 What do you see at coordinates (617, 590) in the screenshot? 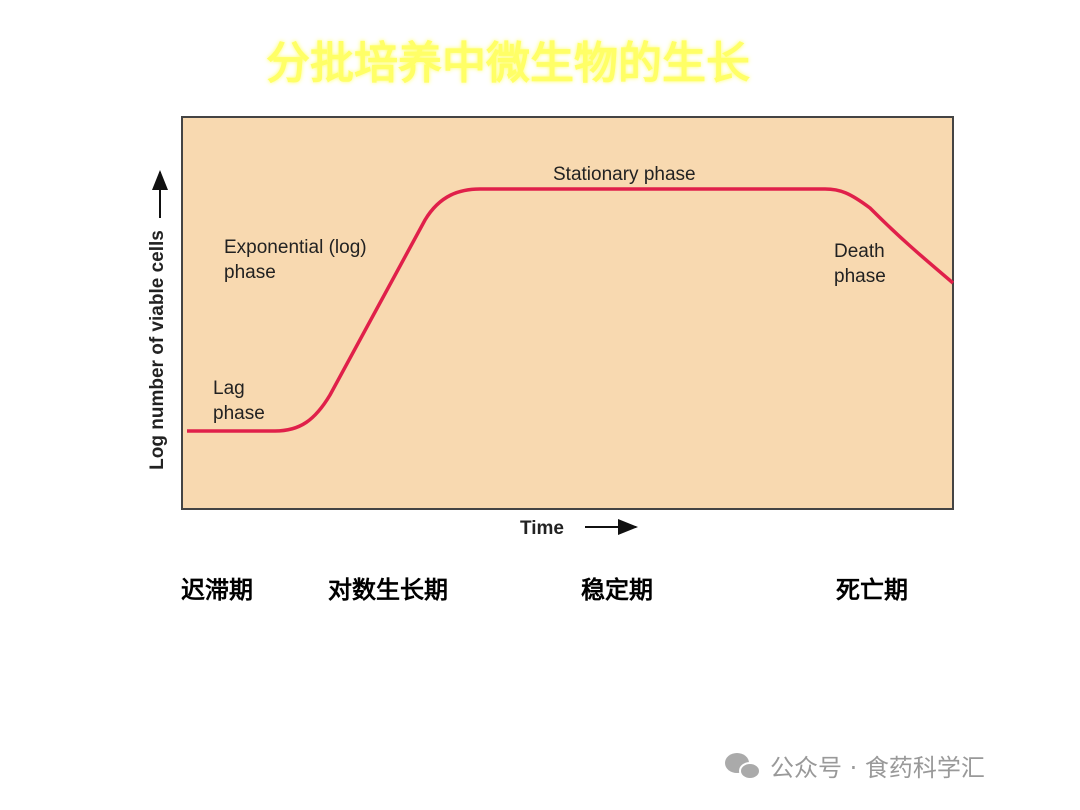
I see `phase-name-cn: 稳定期` at bounding box center [617, 590].